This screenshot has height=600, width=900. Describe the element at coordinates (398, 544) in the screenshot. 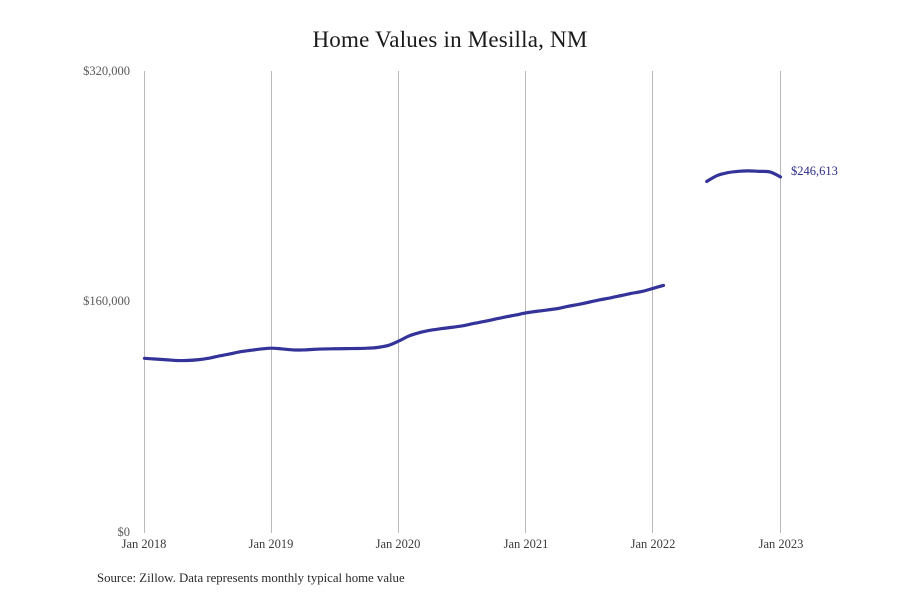

I see `x-tick-label-jan-2020: Jan 2020` at that location.